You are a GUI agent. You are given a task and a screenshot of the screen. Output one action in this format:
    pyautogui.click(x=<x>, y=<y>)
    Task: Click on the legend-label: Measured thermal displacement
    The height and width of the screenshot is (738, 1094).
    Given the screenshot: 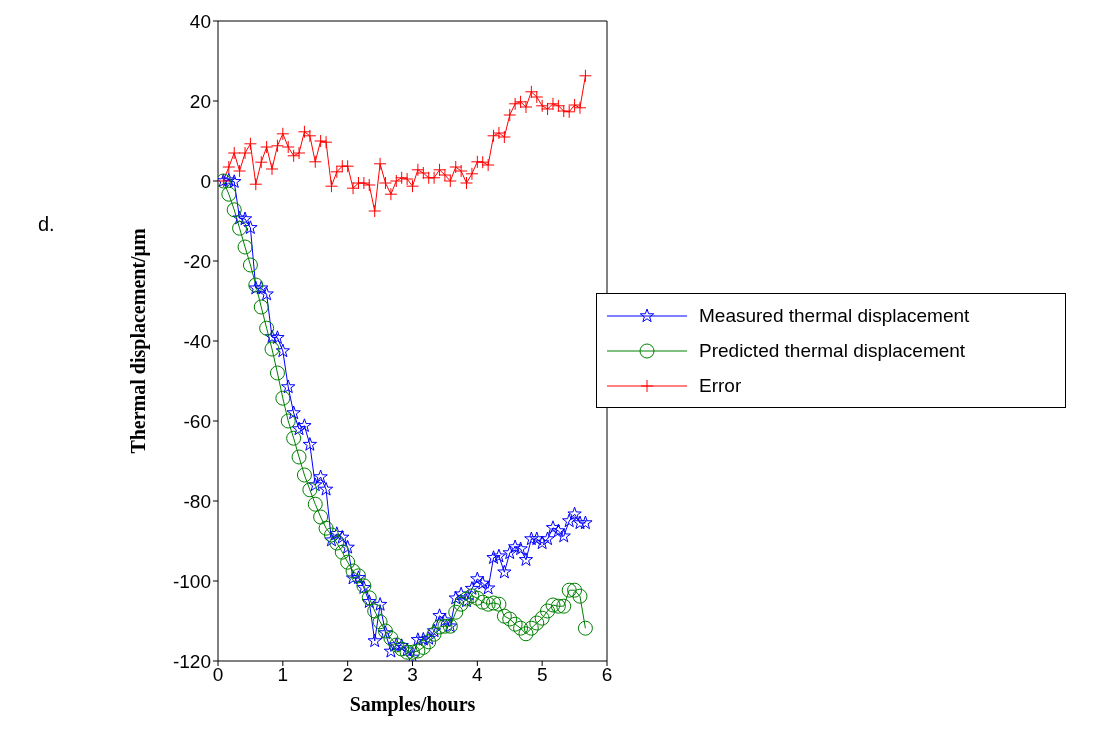 What is the action you would take?
    pyautogui.click(x=834, y=315)
    